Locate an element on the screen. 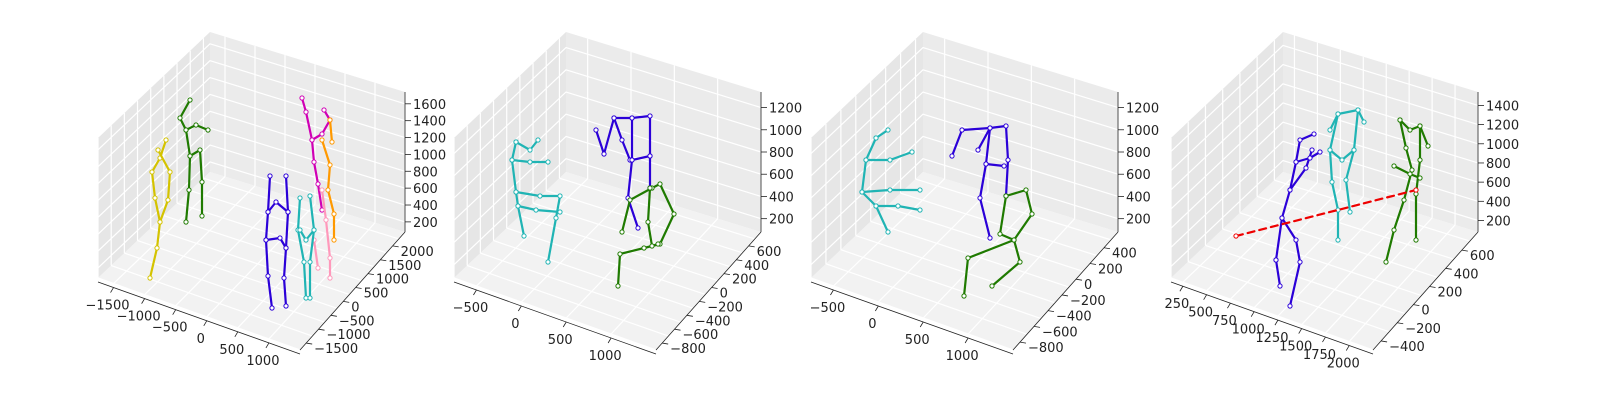 The width and height of the screenshot is (1600, 400). x-tick-label: 1000 is located at coordinates (1248, 330).